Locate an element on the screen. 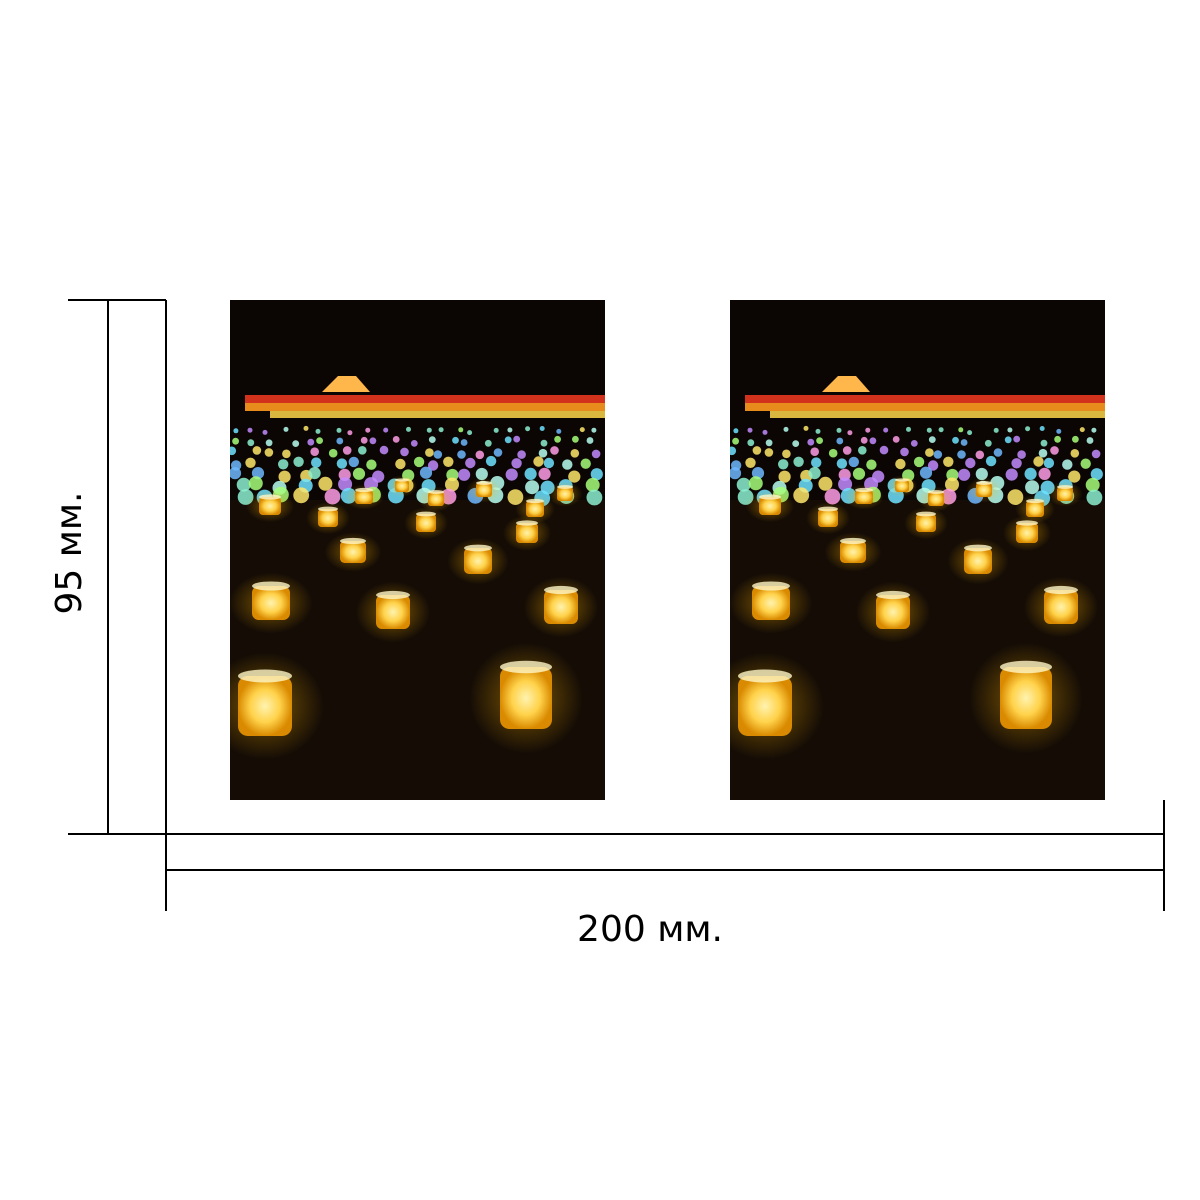  red-light-band is located at coordinates (925, 399).